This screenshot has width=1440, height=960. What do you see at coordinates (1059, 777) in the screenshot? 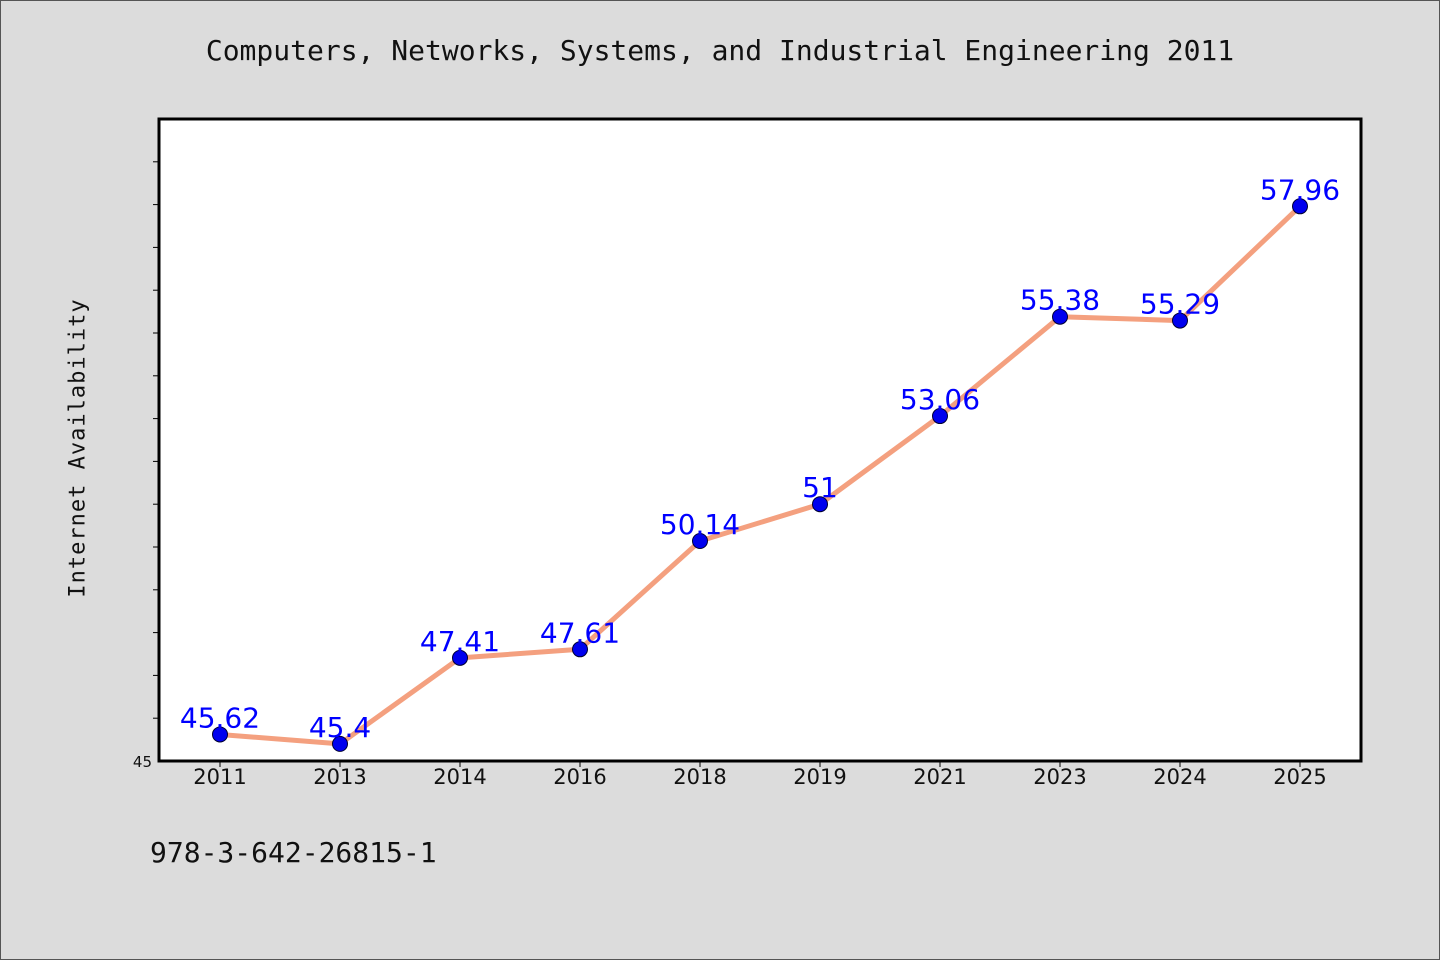
I see `x-tick-label: 2023` at bounding box center [1059, 777].